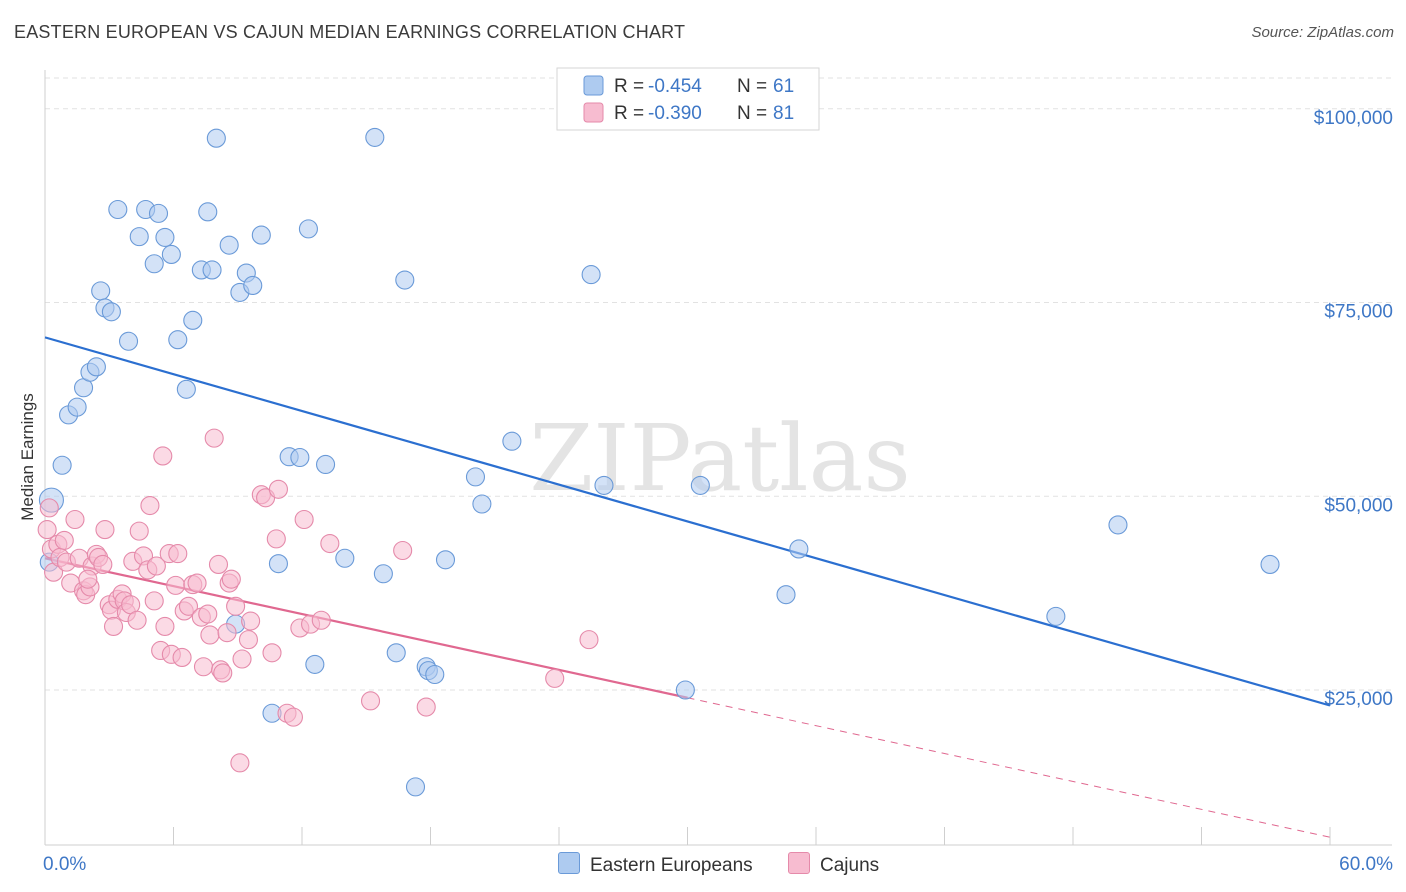 This screenshot has width=1406, height=892. What do you see at coordinates (1366, 864) in the screenshot?
I see `x-tick-label: 60.0%` at bounding box center [1366, 864].